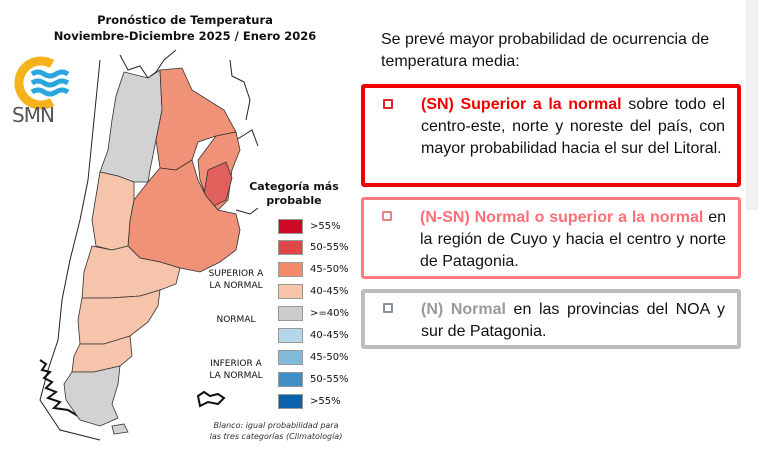  Describe the element at coordinates (185, 36) in the screenshot. I see `map-title-line2: Noviembre-Diciembre 2025 / Enero 2026` at that location.